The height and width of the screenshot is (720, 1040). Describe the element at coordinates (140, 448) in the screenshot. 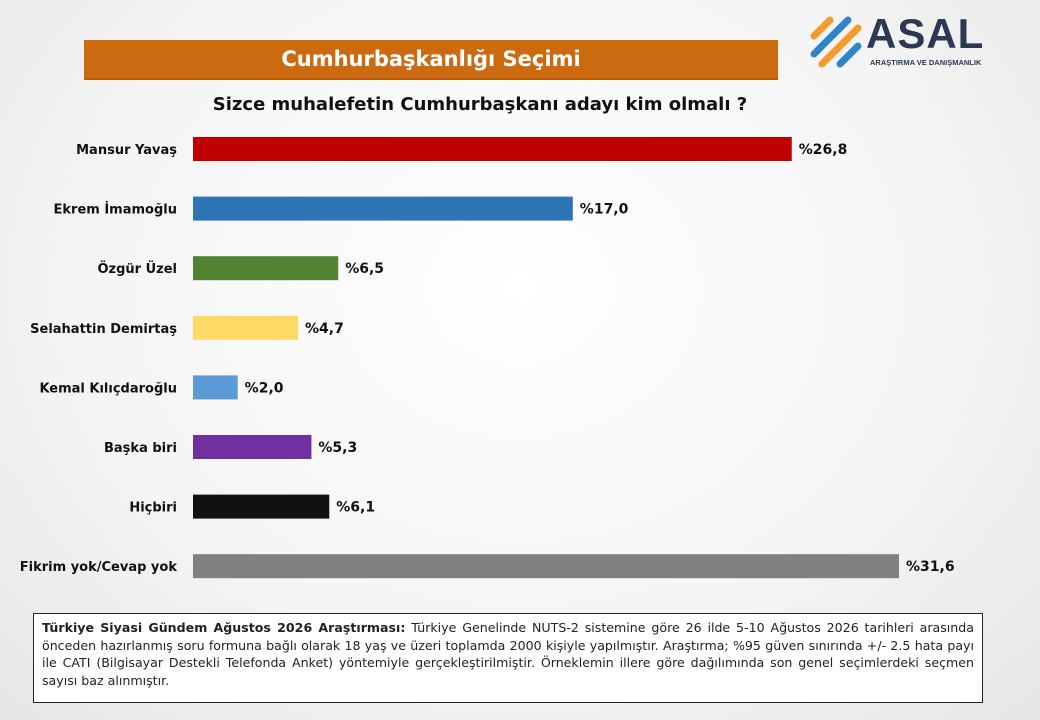

I see `category-label: Başka biri` at that location.